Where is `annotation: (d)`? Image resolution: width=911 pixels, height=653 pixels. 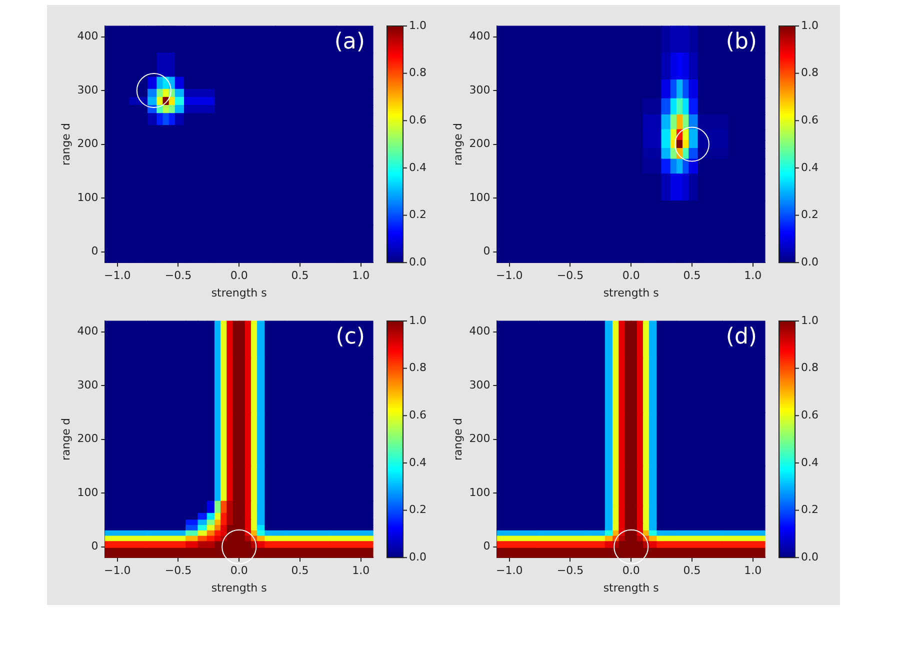
annotation: (d) is located at coordinates (741, 337).